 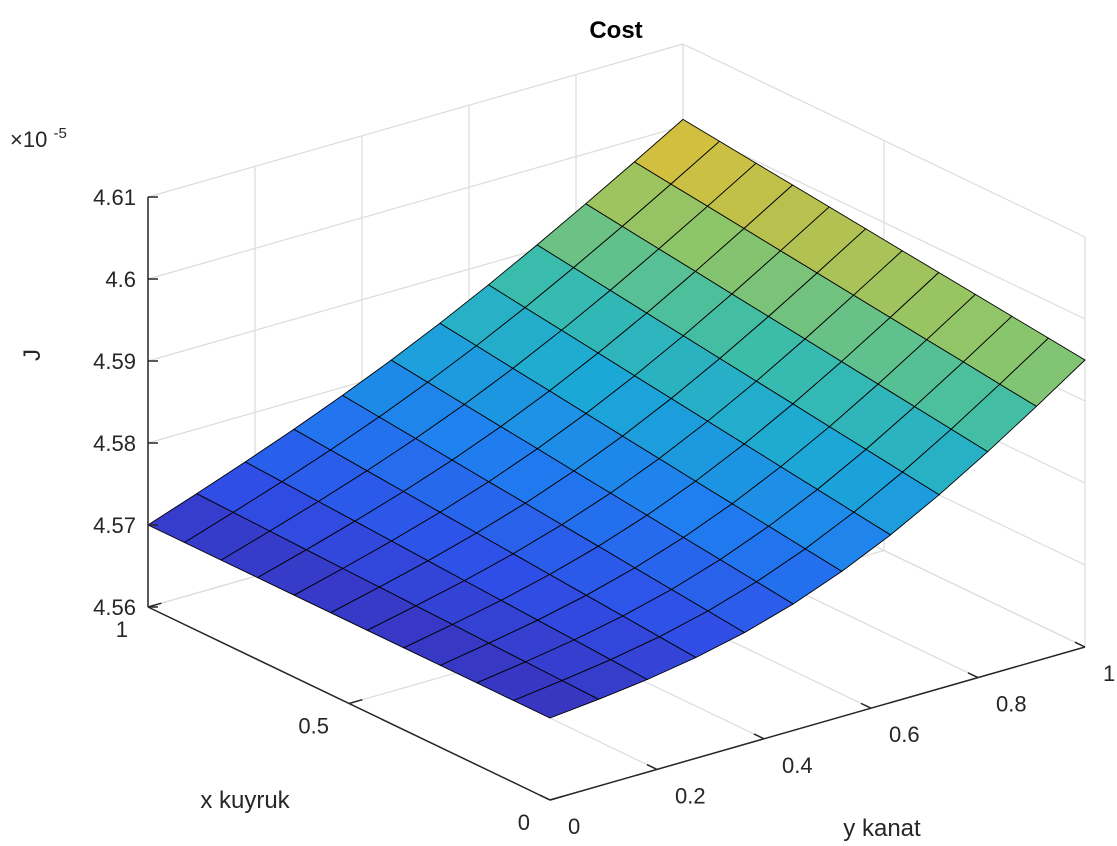 I want to click on x-tick-label: 0.5, so click(x=313, y=726).